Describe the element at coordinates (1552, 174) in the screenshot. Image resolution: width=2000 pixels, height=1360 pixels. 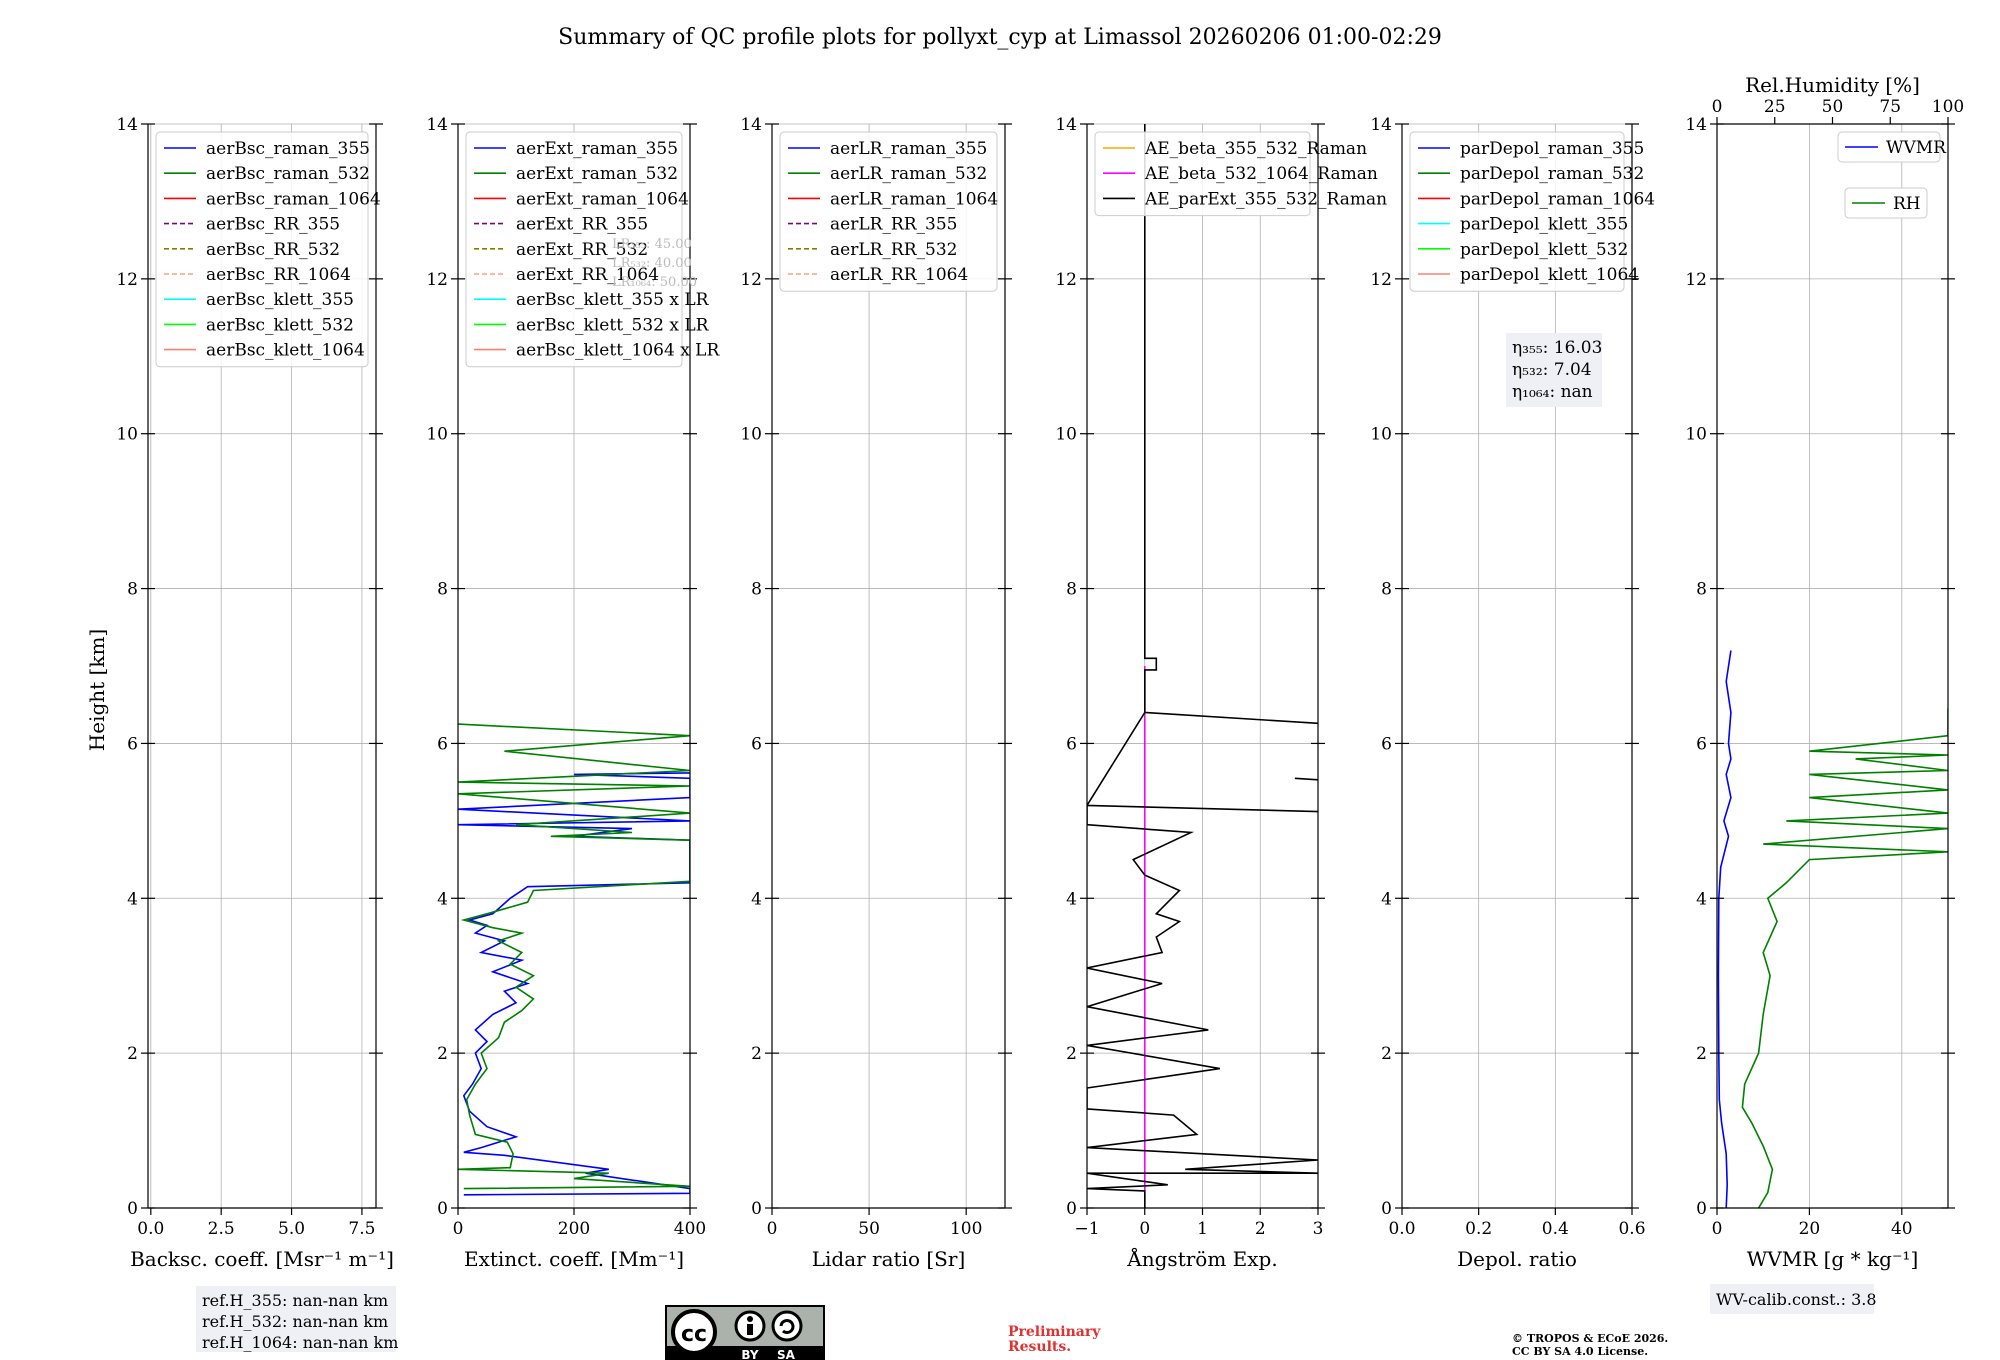
I see `legend-label: parDepol_raman_532` at that location.